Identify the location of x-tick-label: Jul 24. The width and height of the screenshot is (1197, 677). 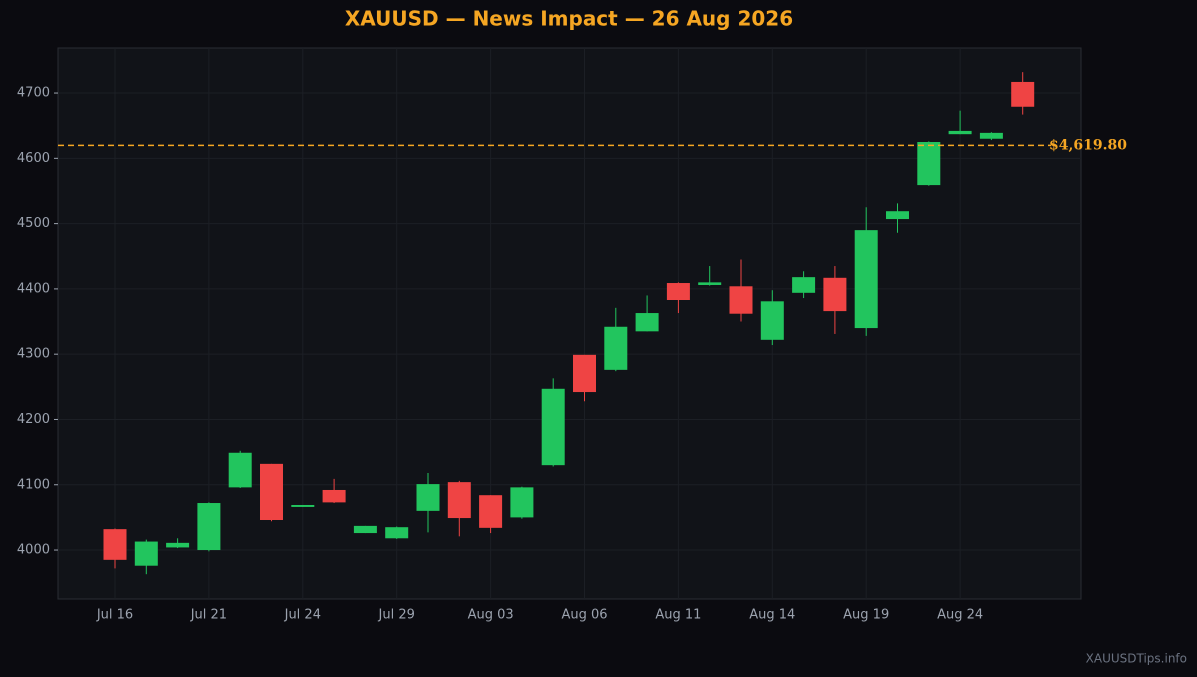
(302, 615).